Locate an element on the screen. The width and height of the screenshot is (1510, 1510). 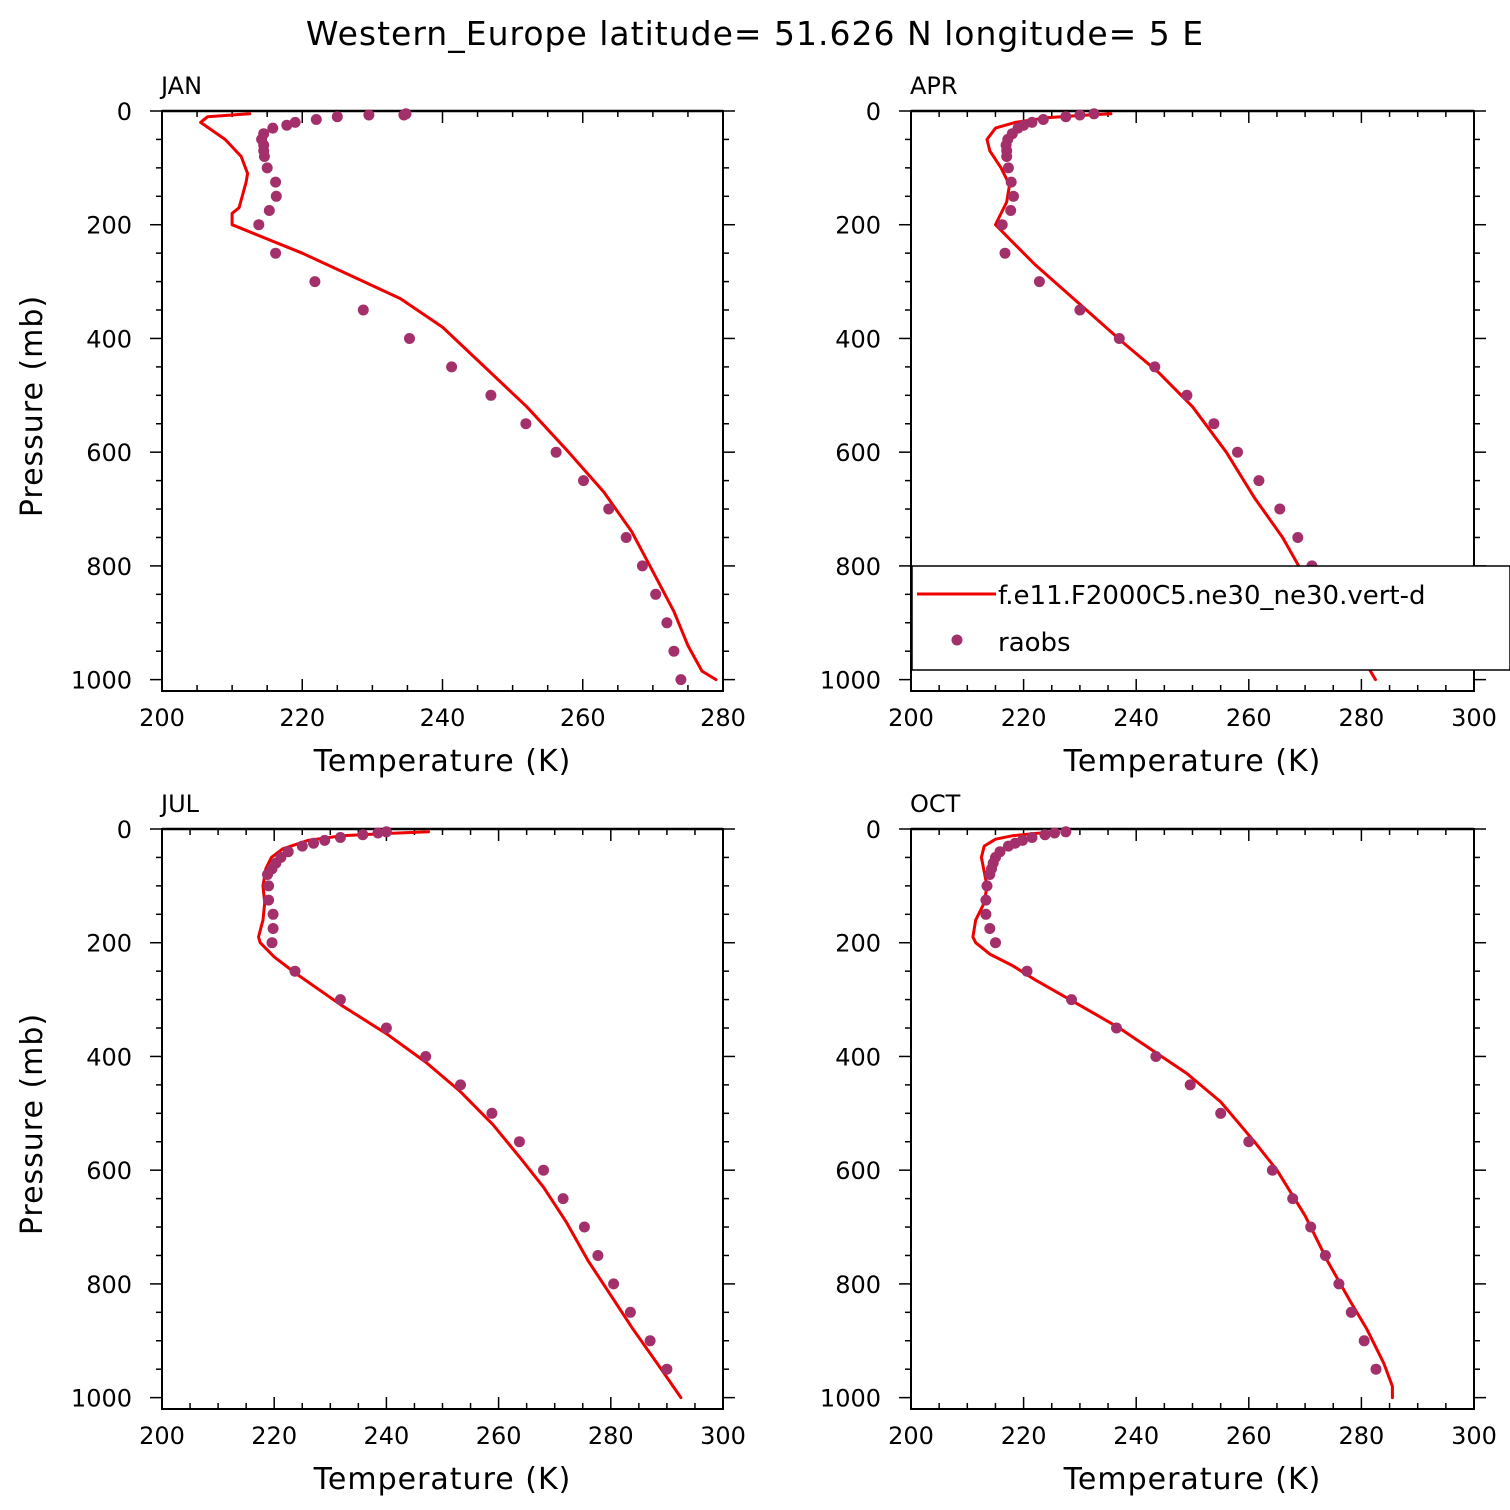
jul-xtick-label: 240 is located at coordinates (386, 1436).